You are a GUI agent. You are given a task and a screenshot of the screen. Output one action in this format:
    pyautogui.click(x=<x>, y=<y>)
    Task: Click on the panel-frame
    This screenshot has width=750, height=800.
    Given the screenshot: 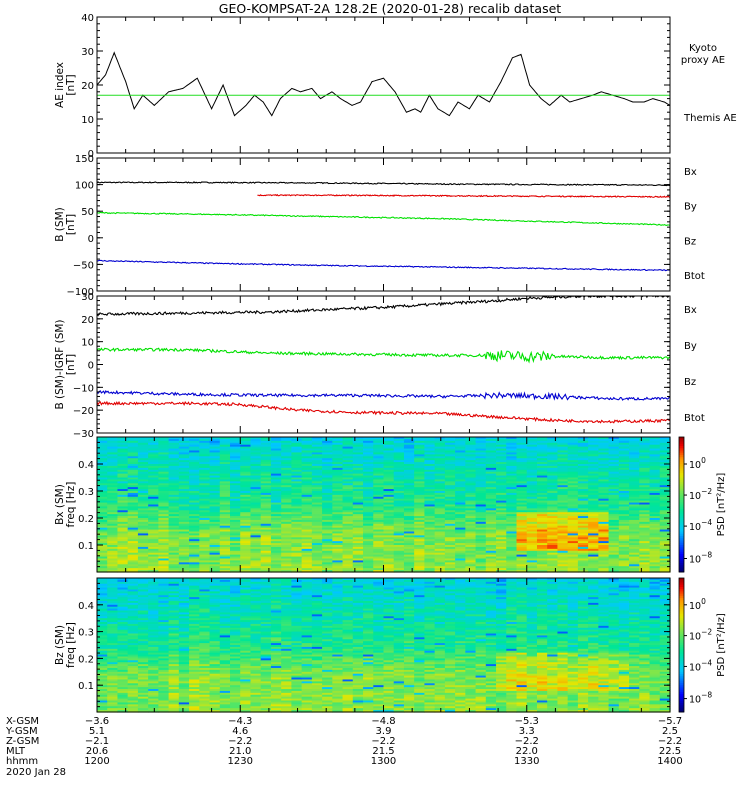 What is the action you would take?
    pyautogui.click(x=383, y=224)
    